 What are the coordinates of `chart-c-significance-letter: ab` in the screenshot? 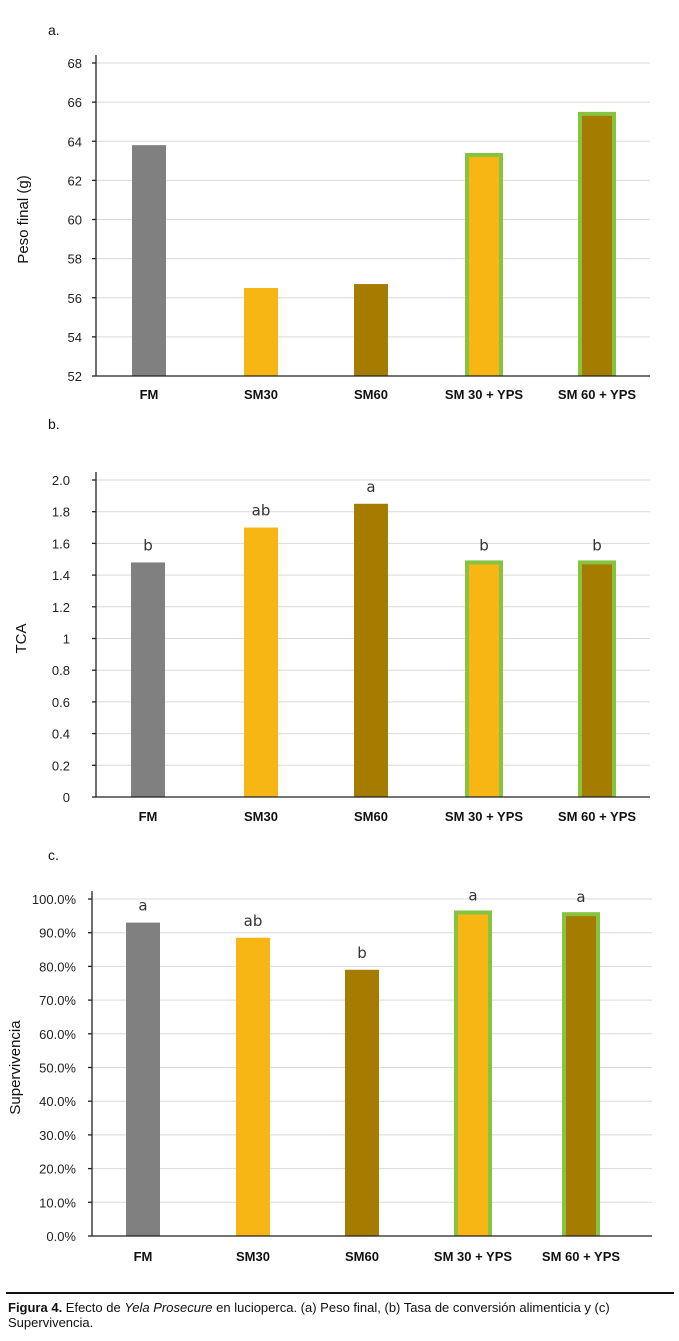 It's located at (253, 921).